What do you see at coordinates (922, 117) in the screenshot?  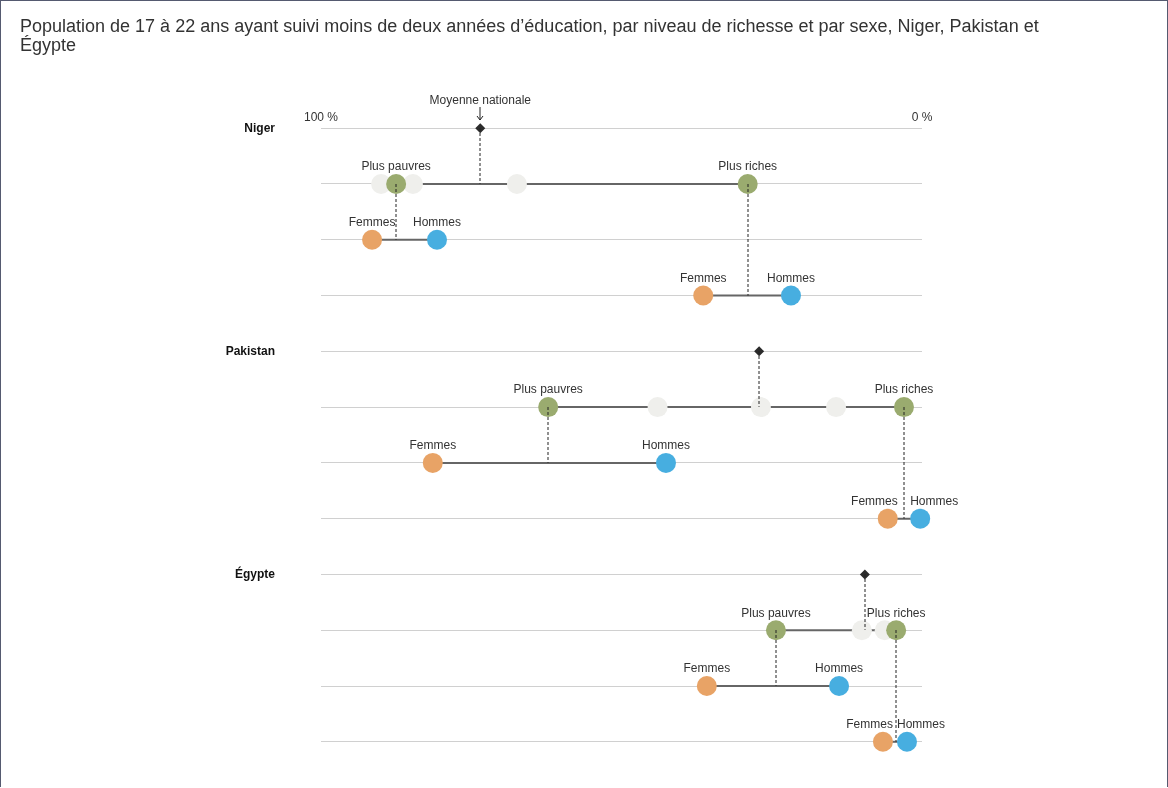 I see `x-tick-label: 0 %` at bounding box center [922, 117].